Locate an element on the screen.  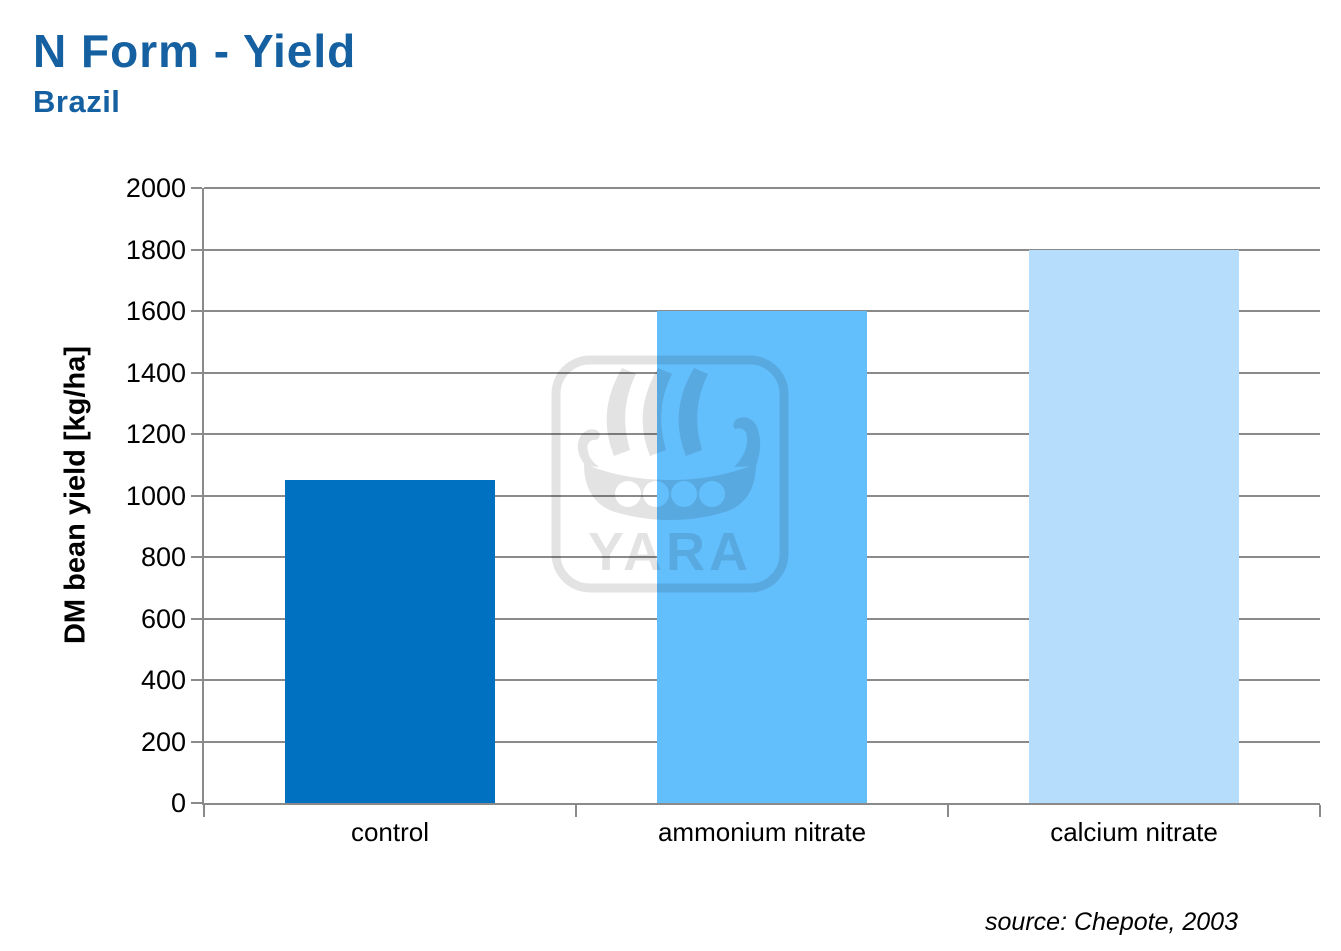
y-tick-label-1200: 1200 is located at coordinates (155, 434).